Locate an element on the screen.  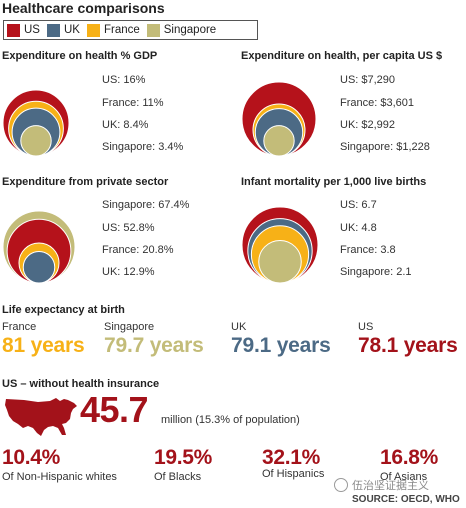
life-expectancy-country-singapore: Singapore is located at coordinates (129, 327).